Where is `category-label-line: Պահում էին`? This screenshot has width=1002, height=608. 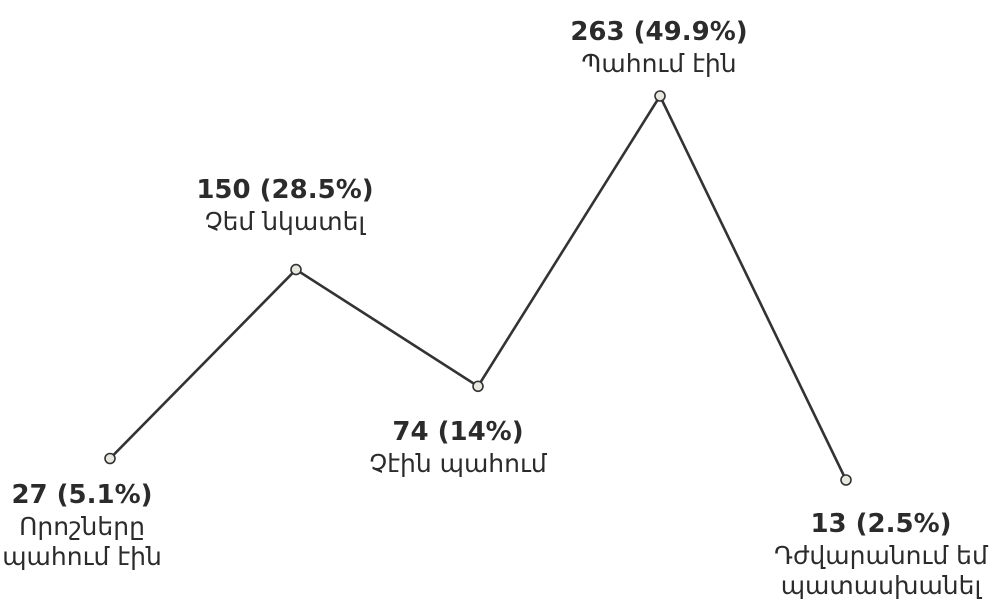 category-label-line: Պահում էին is located at coordinates (658, 63).